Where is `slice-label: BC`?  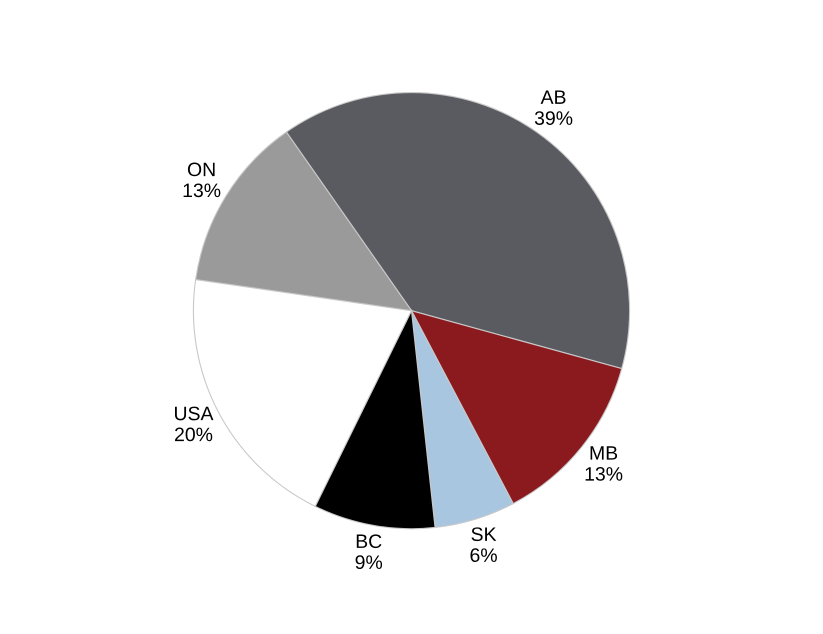 slice-label: BC is located at coordinates (369, 541).